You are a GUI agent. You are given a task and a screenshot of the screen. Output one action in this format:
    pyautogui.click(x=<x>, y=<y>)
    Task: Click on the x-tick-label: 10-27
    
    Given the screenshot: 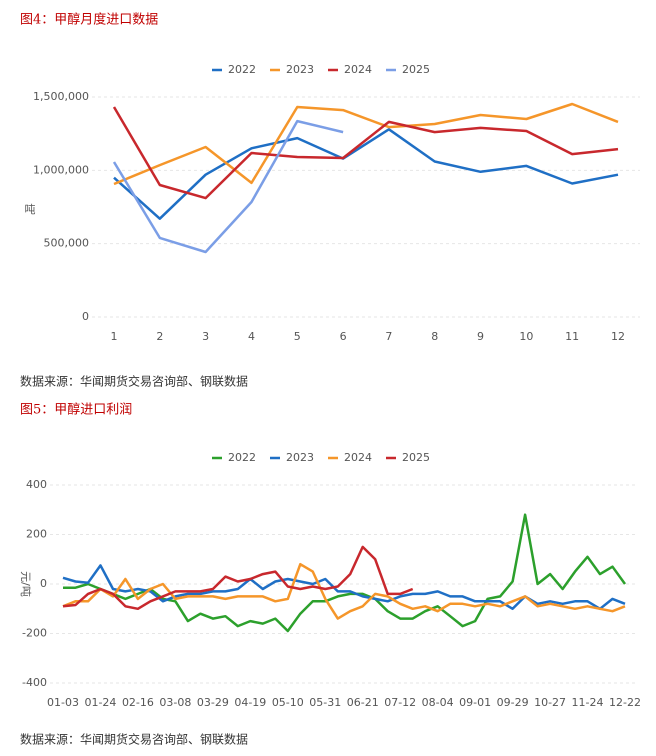 What is the action you would take?
    pyautogui.click(x=550, y=702)
    